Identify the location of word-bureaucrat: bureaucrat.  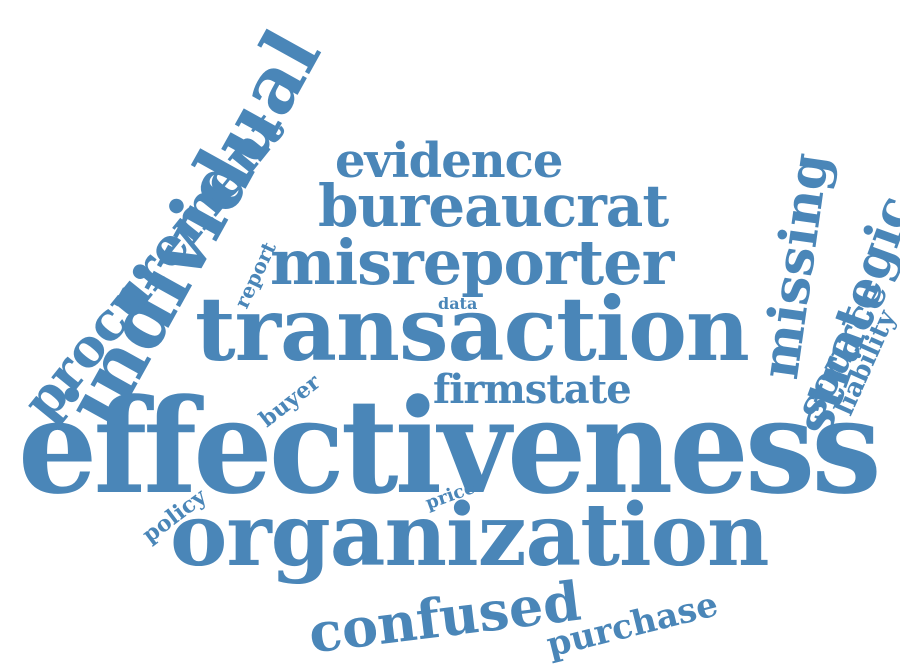
(493, 206).